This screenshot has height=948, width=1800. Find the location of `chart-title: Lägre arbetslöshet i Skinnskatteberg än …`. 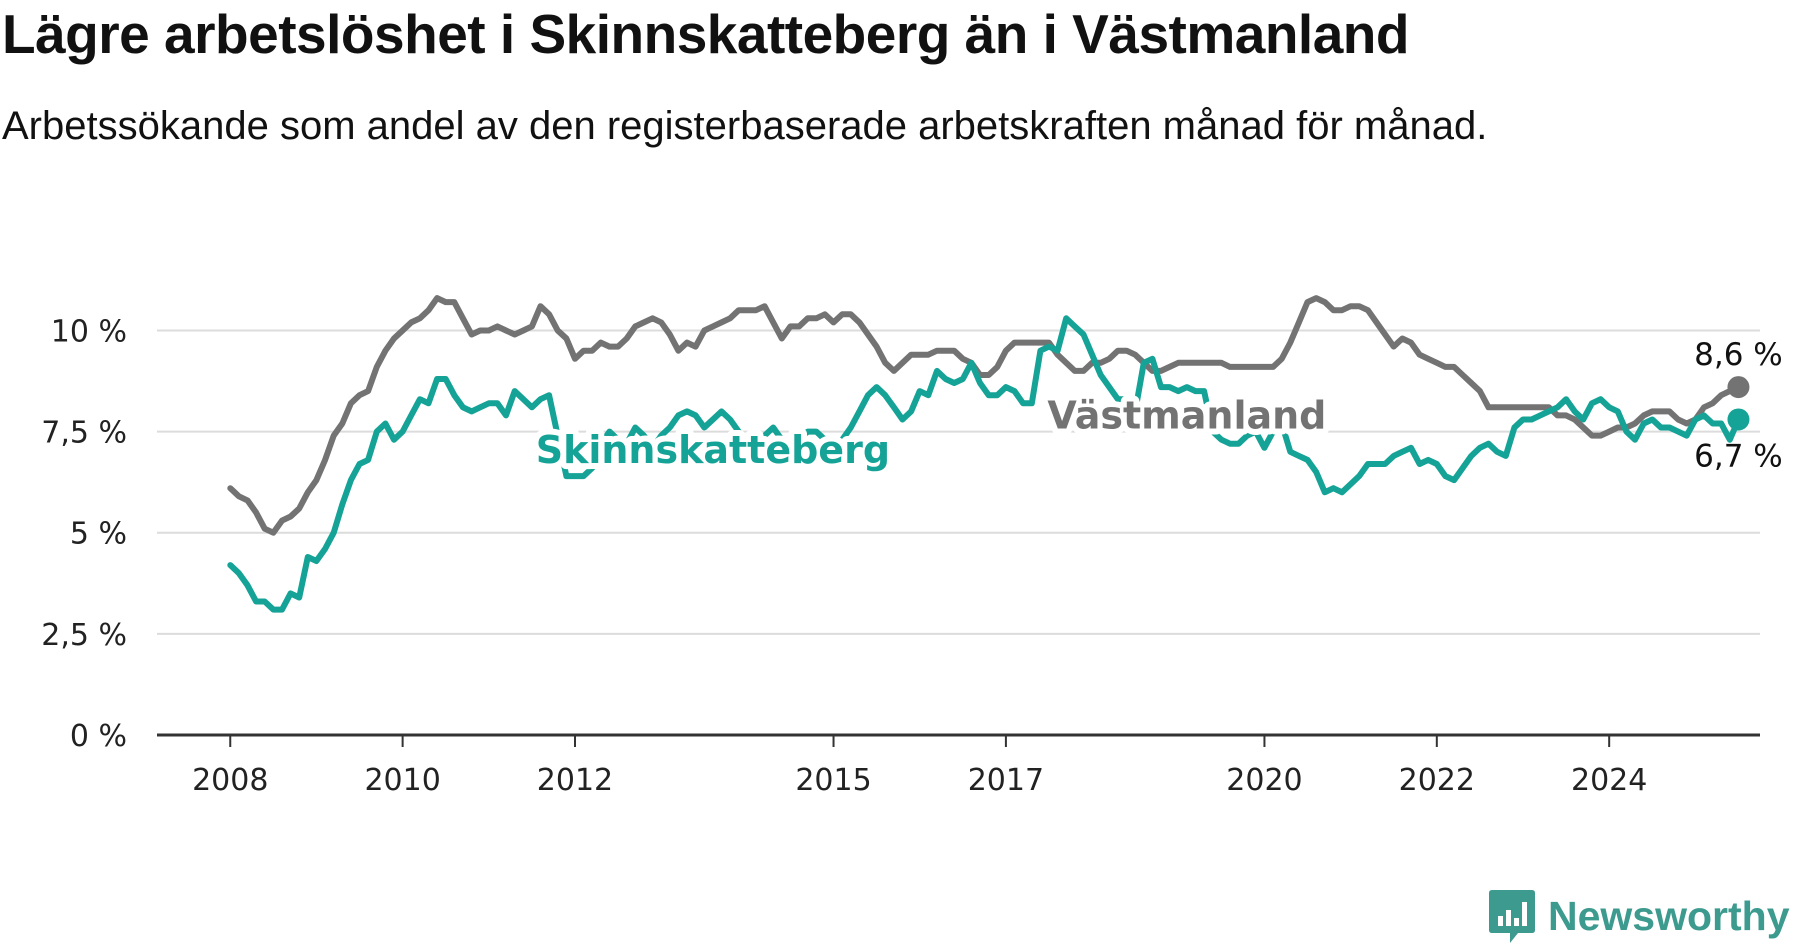

chart-title: Lägre arbetslöshet i Skinnskatteberg än … is located at coordinates (706, 34).